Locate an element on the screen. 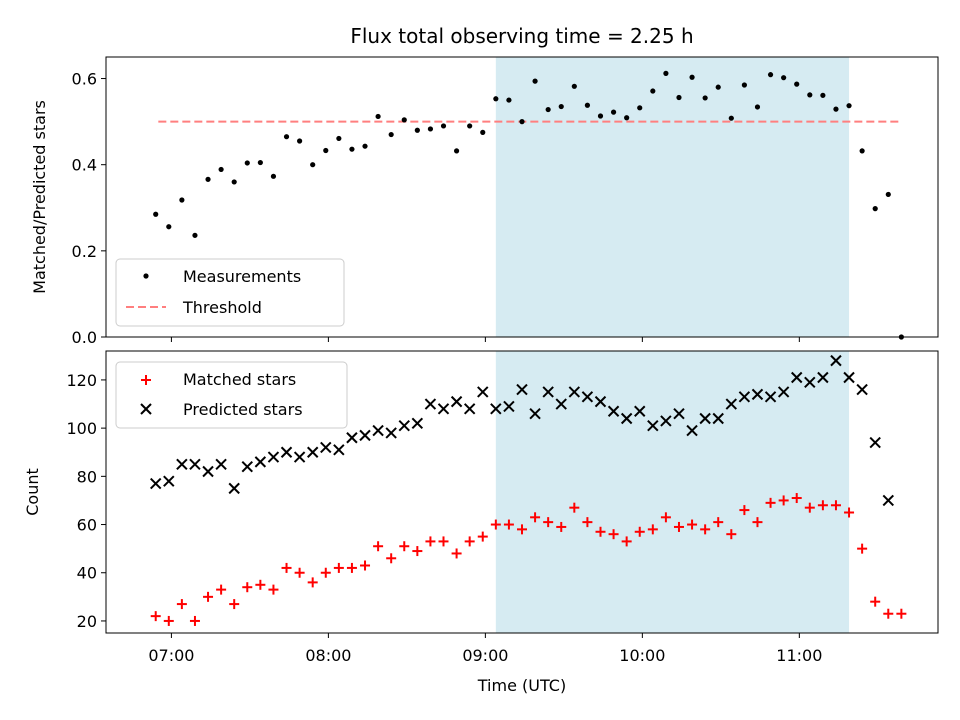 This screenshot has height=720, width=960. top-legend: Measurements Threshold is located at coordinates (230, 292).